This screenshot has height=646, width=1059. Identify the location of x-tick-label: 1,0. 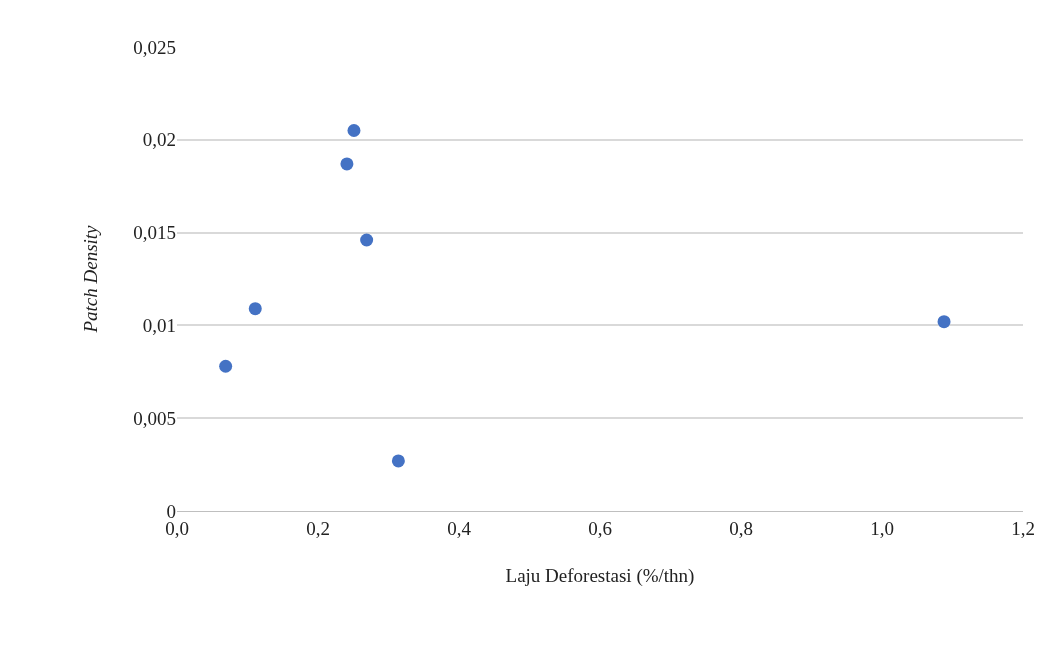
(882, 528).